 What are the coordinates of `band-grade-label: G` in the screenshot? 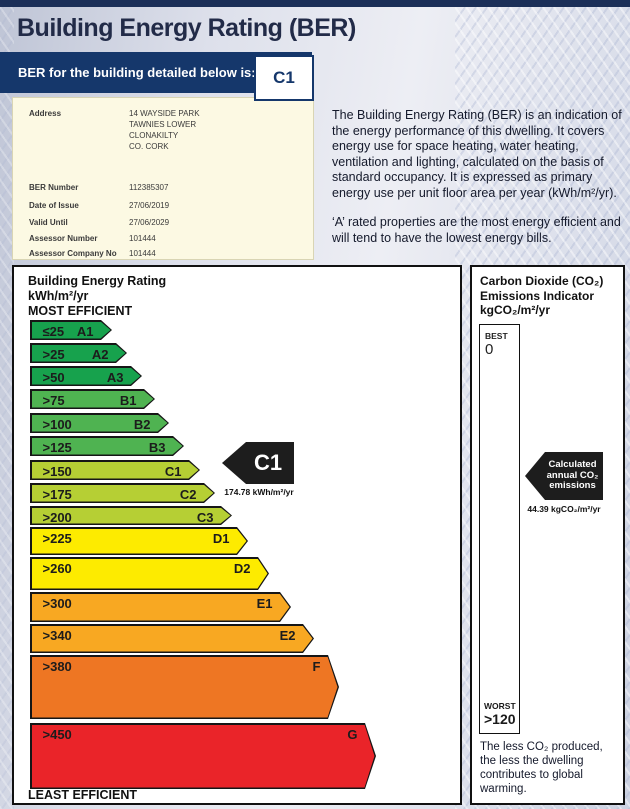 It's located at (352, 734).